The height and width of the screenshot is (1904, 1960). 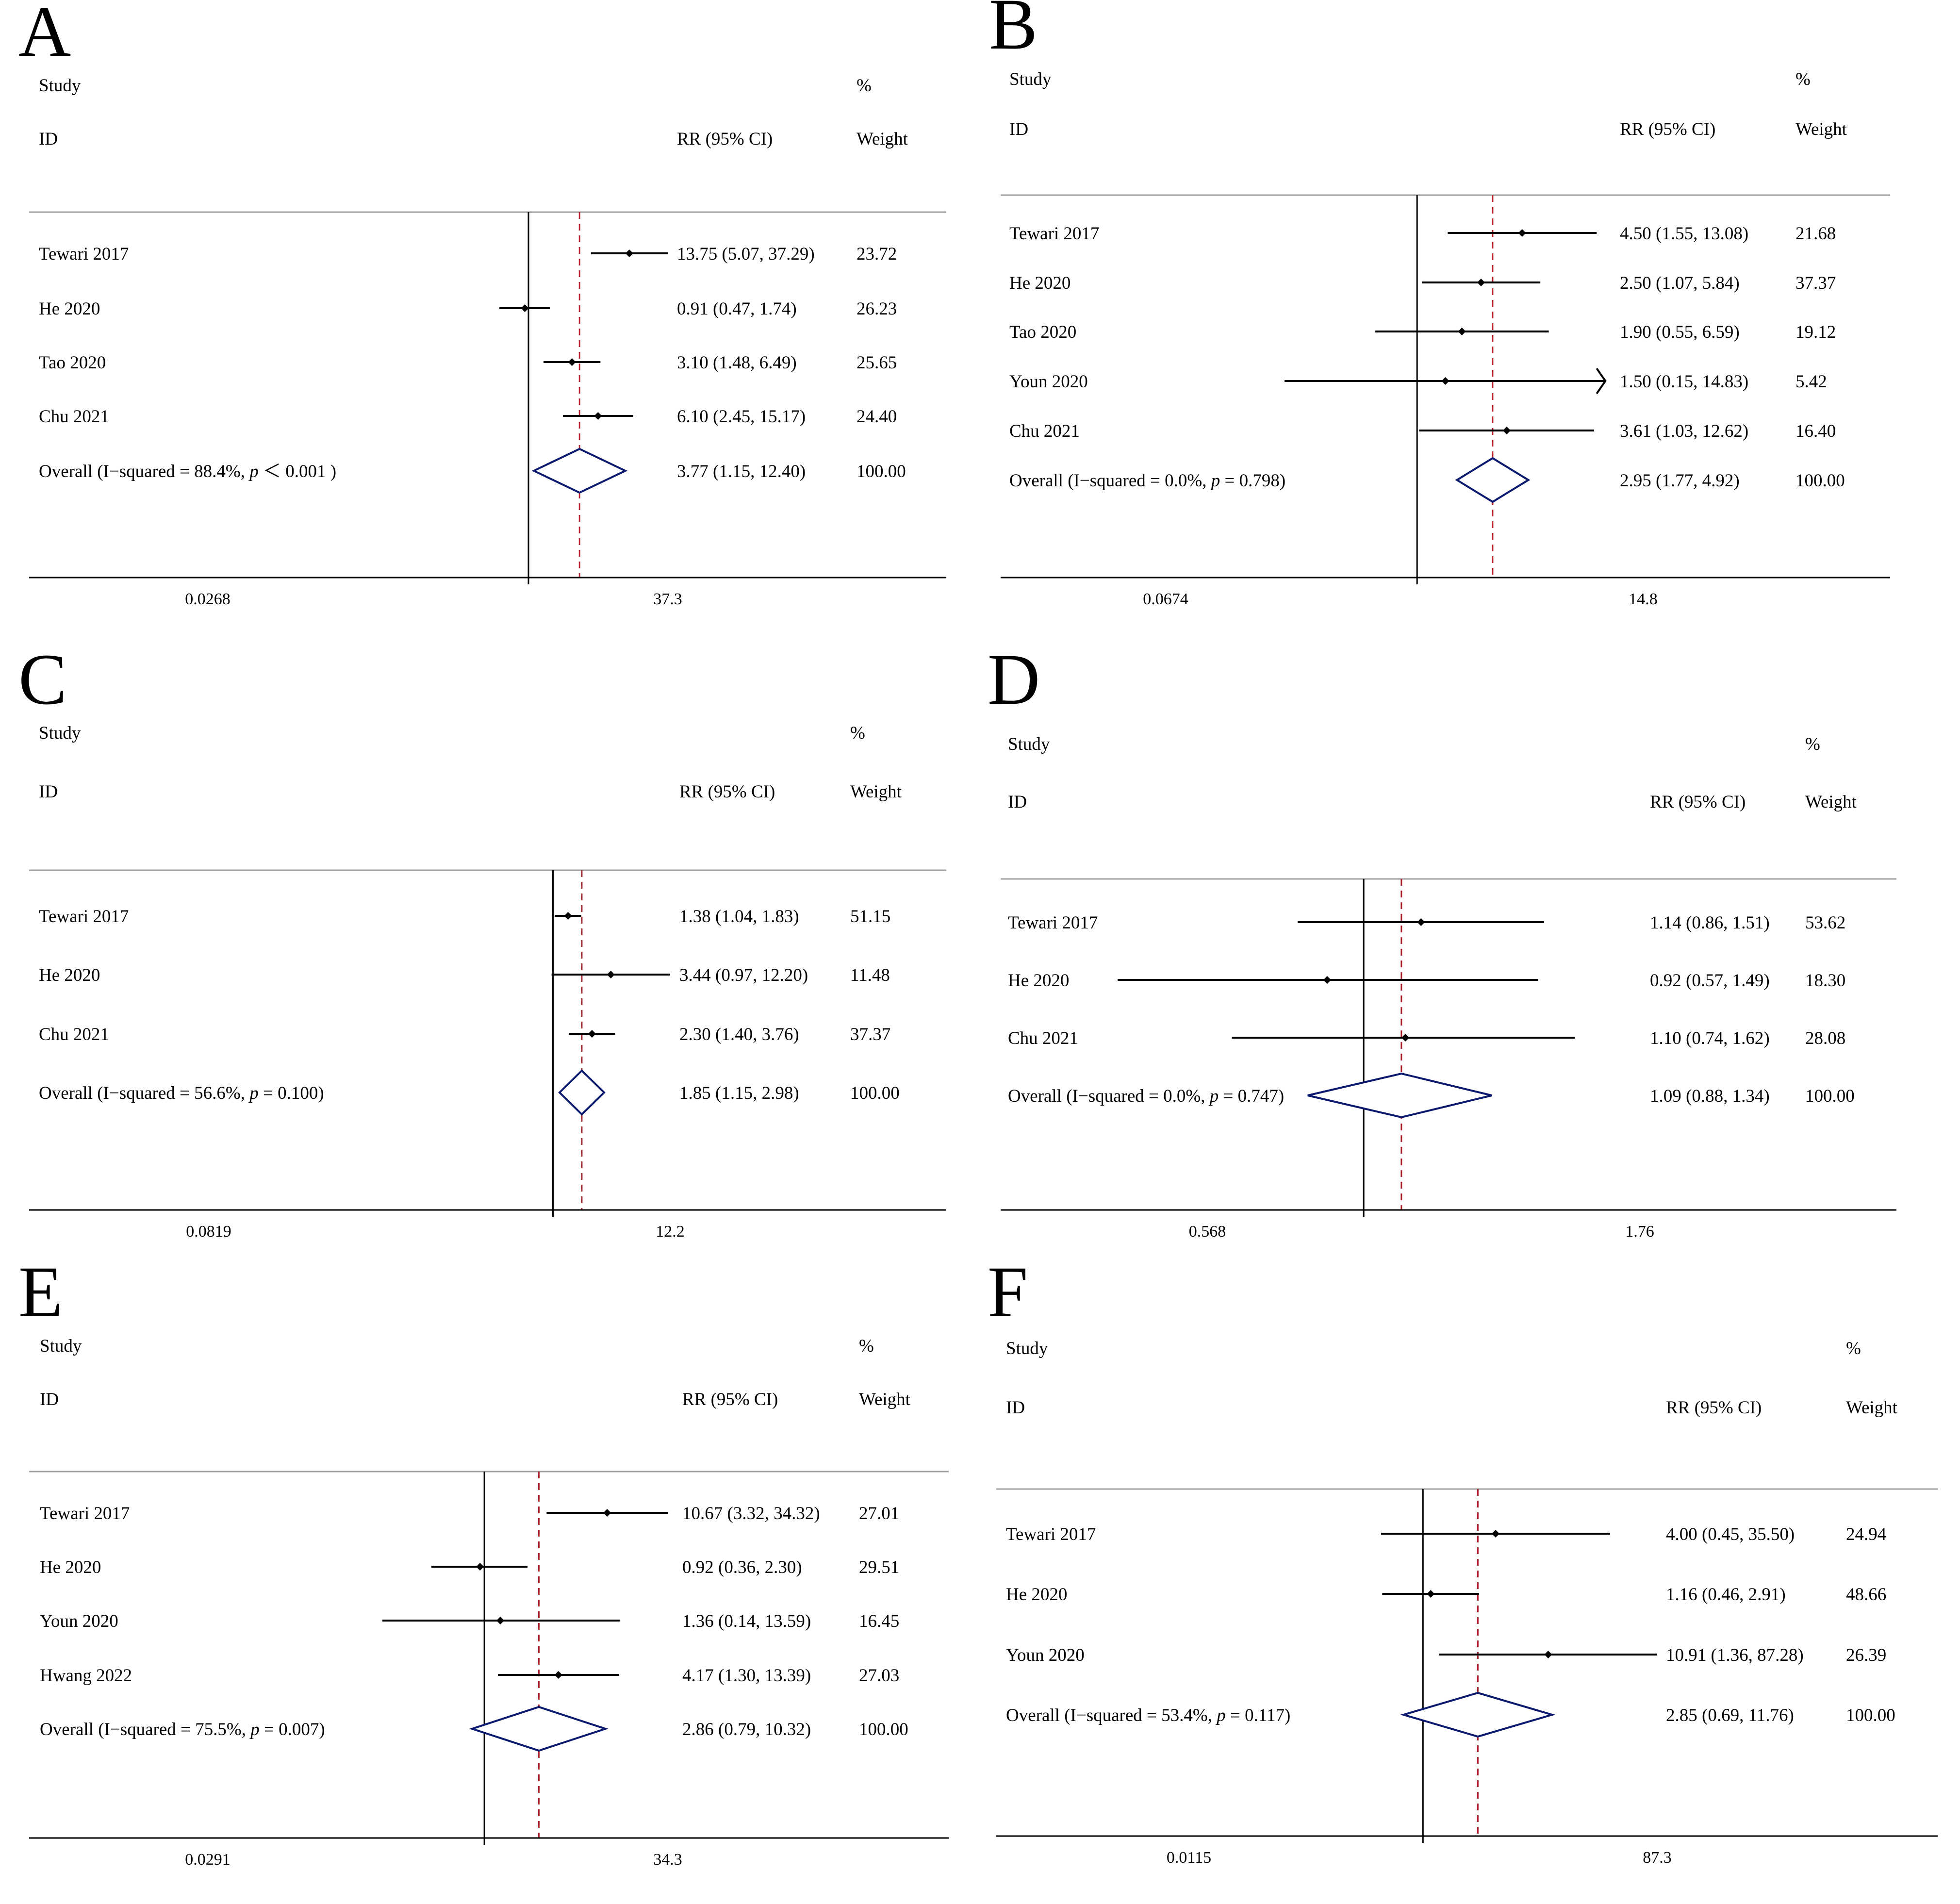 What do you see at coordinates (1601, 381) in the screenshot?
I see `ci-arrow` at bounding box center [1601, 381].